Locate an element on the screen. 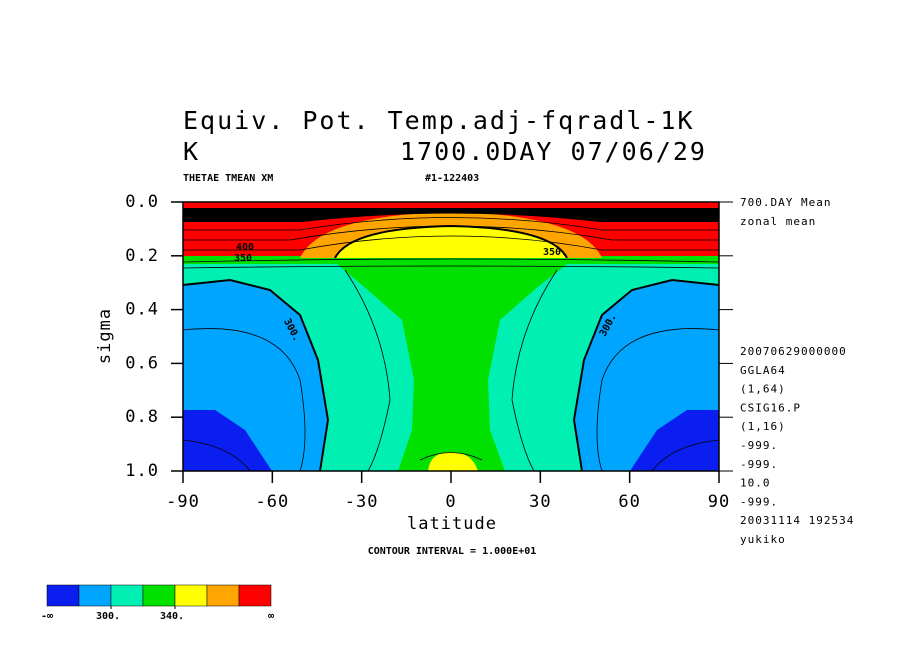 Image resolution: width=904 pixels, height=654 pixels. y-tick-label: 1.0 is located at coordinates (142, 471).